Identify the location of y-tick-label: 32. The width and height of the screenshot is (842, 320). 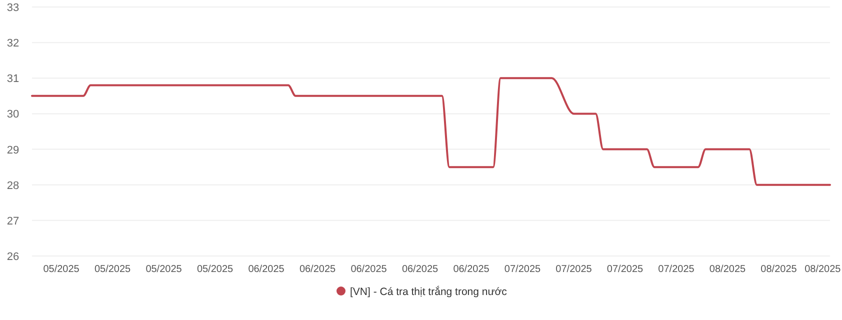
(13, 44).